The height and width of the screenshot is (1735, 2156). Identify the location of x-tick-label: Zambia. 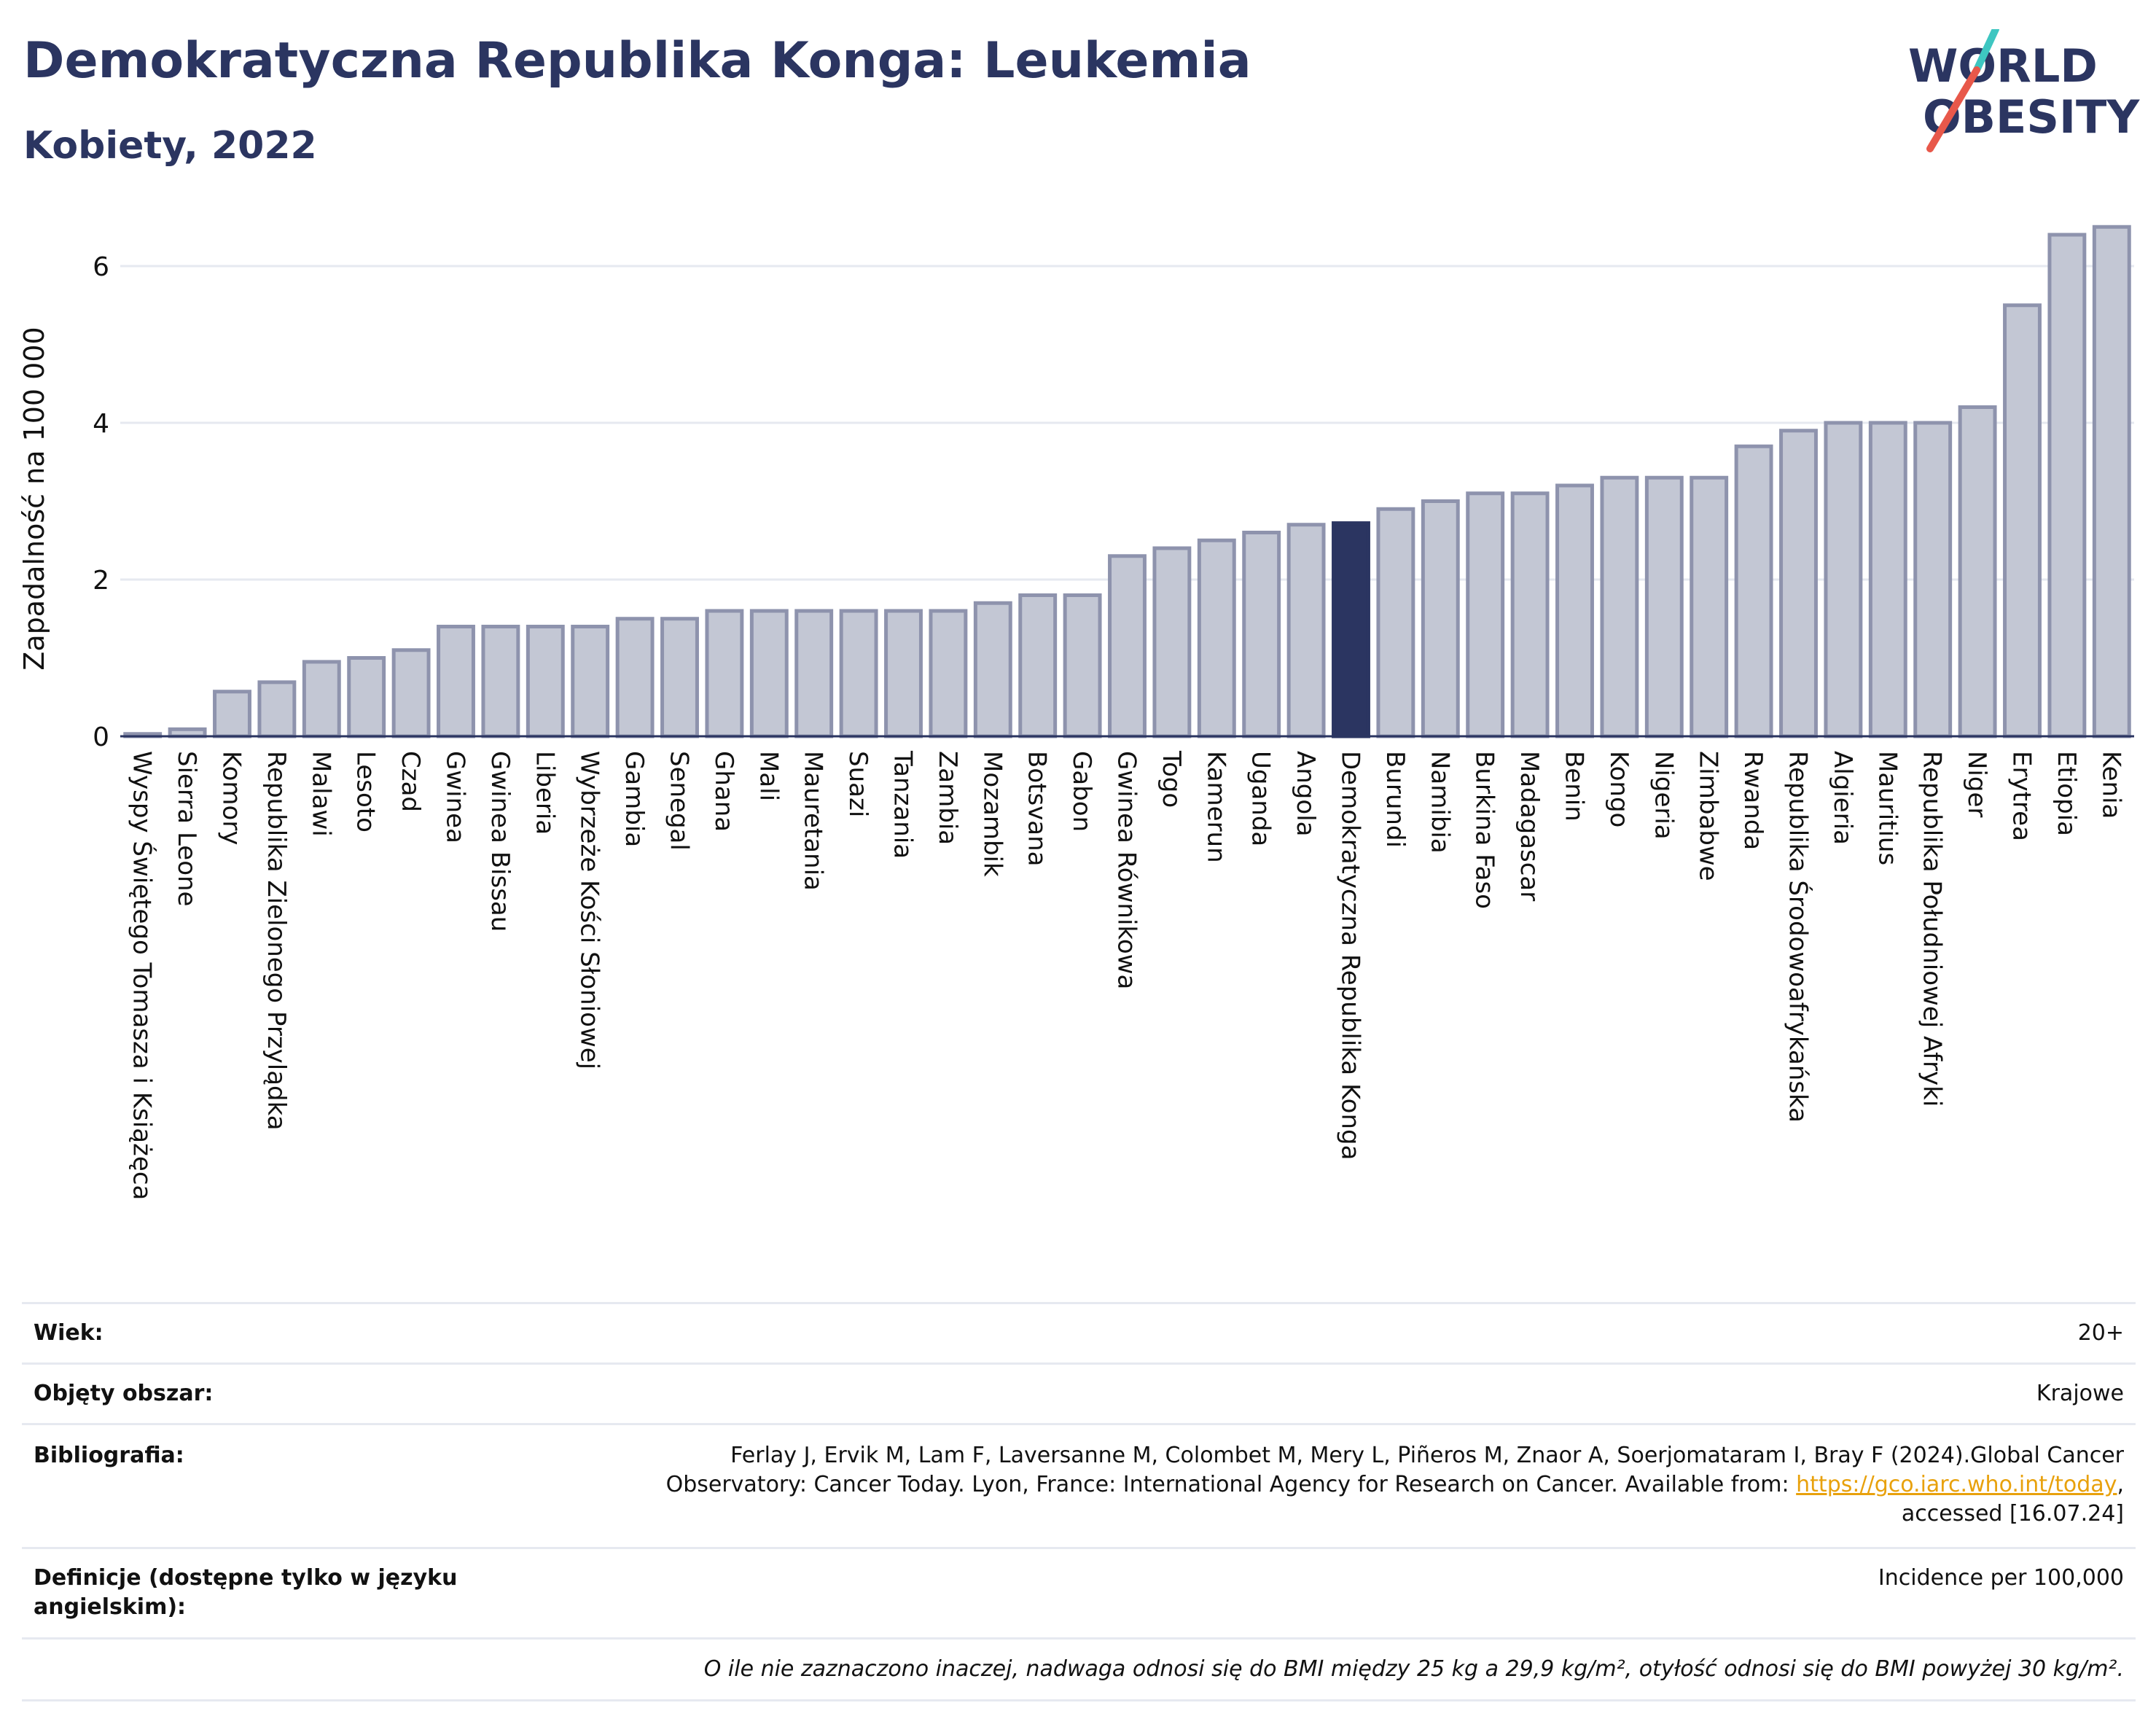
(948, 798).